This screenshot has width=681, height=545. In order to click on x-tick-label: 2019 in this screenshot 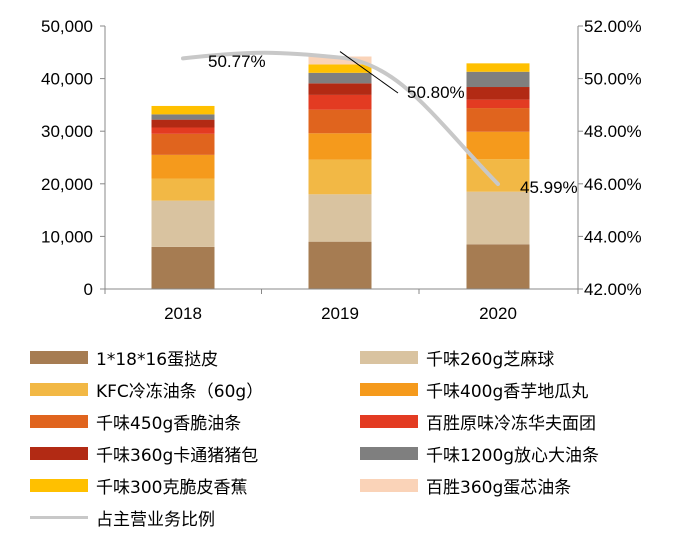, I will do `click(340, 313)`.